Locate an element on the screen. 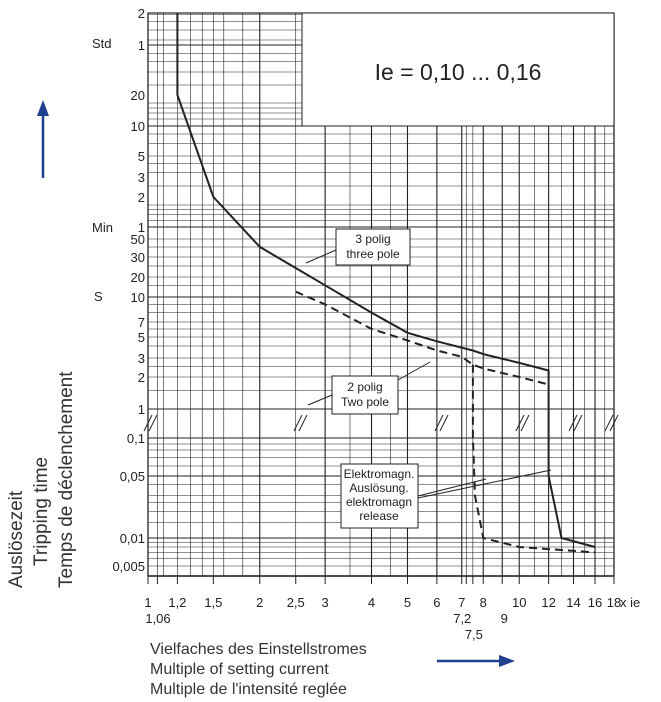 This screenshot has height=702, width=661. x-tick-label: 14 is located at coordinates (573, 602).